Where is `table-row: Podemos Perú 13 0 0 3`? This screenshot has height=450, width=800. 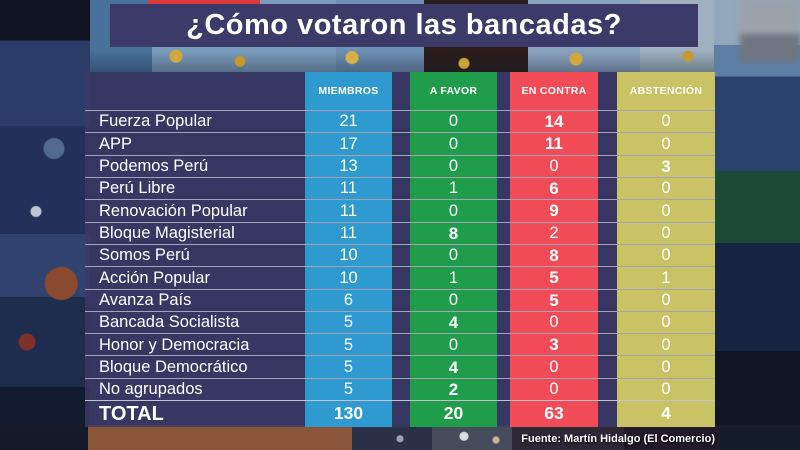
table-row: Podemos Perú 13 0 0 3 is located at coordinates (400, 165).